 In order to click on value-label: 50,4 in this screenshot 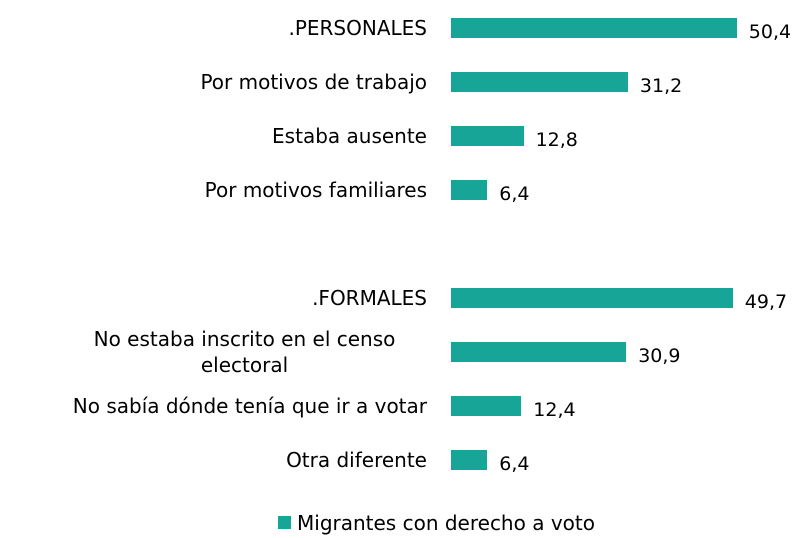, I will do `click(770, 32)`.